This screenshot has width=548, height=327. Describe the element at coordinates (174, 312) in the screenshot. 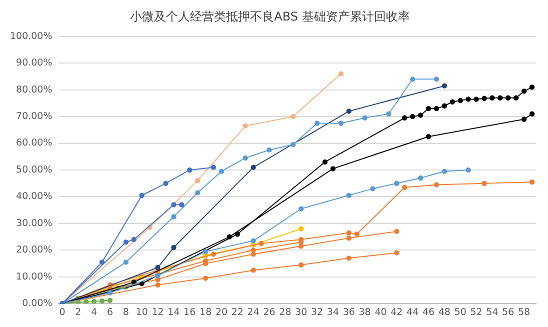

I see `x-tick-label: 14` at that location.